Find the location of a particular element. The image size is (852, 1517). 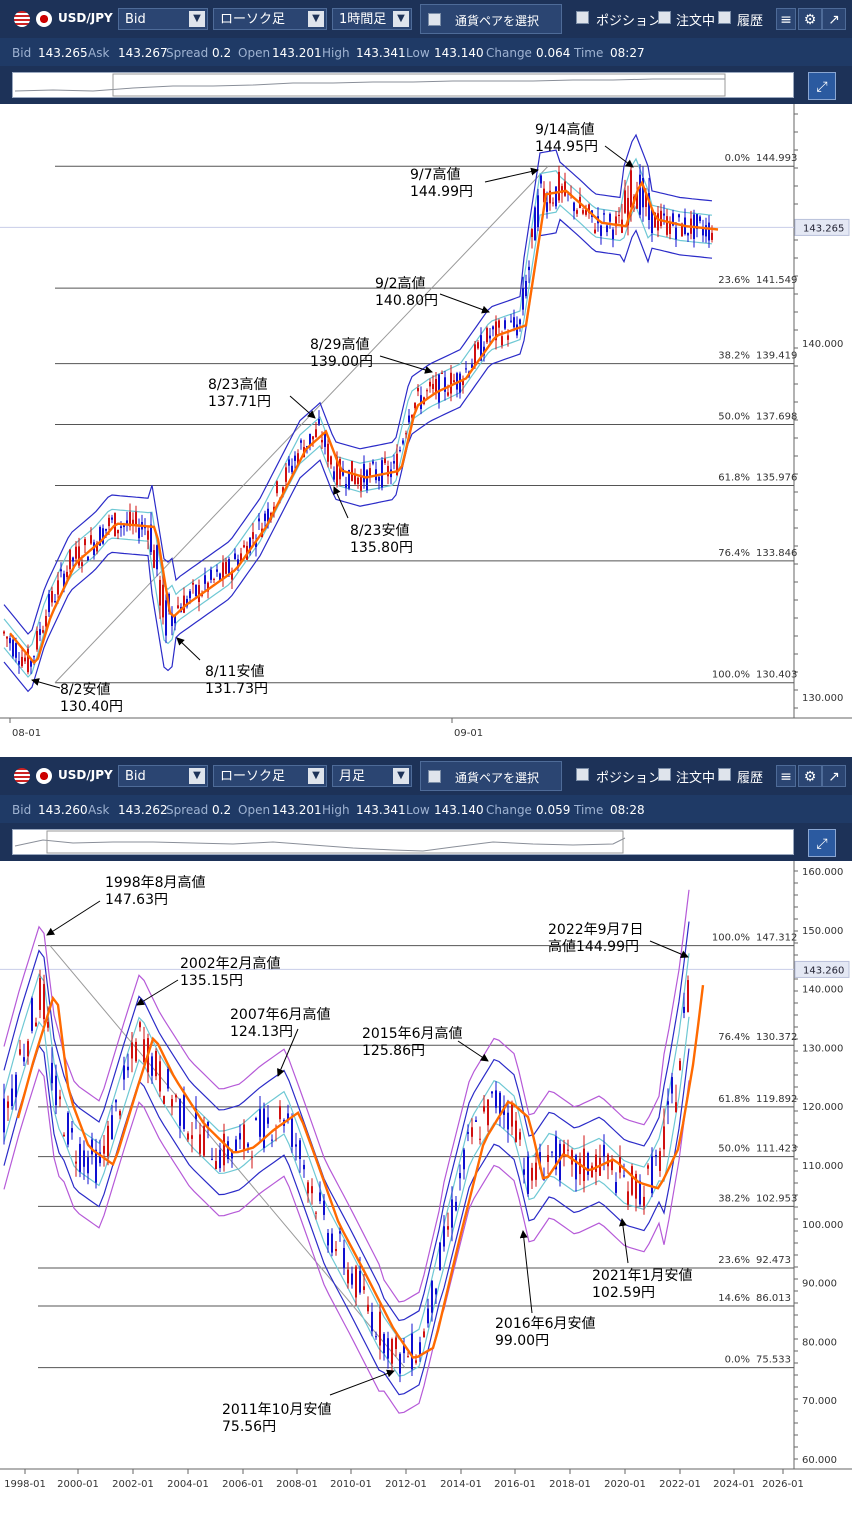

timeframe-select: 月足 ▼ is located at coordinates (372, 776).